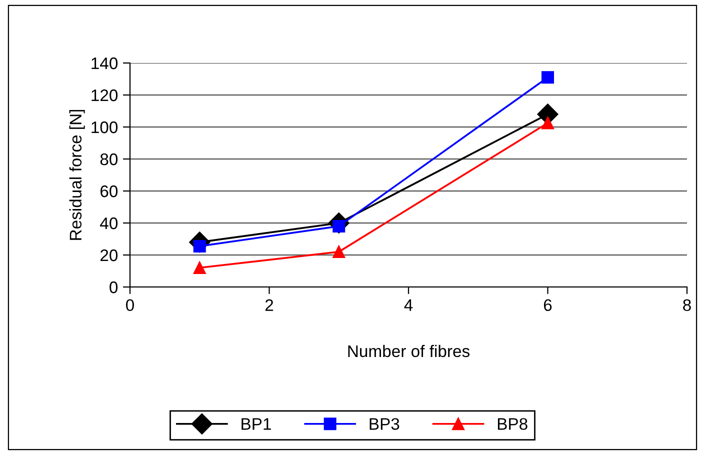 This screenshot has width=705, height=455. I want to click on y-tick-label: 80, so click(109, 159).